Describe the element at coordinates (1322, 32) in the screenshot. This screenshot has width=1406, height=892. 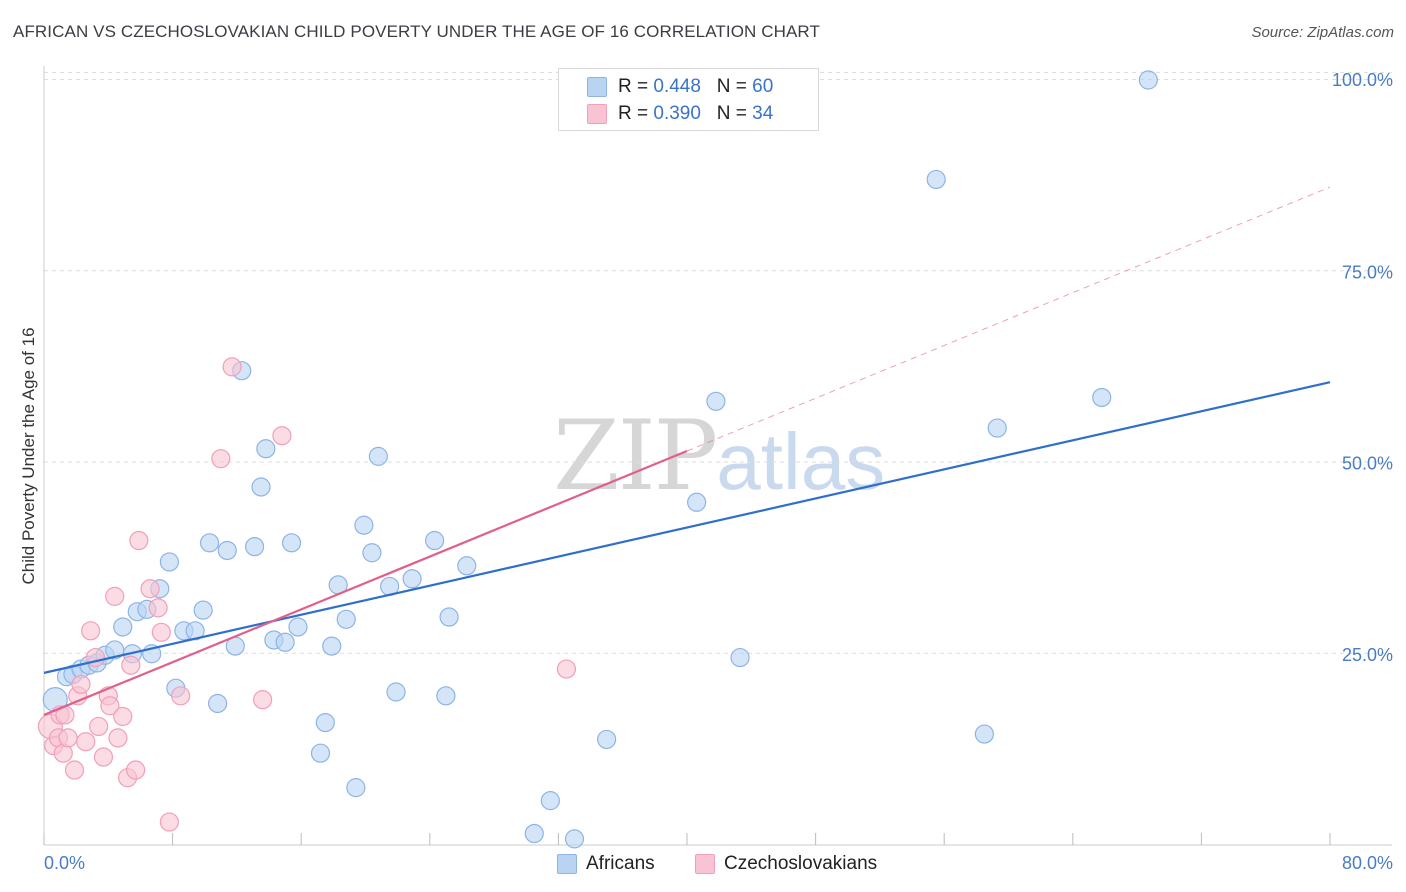
I see `source-note: Source: ZipAtlas.com` at that location.